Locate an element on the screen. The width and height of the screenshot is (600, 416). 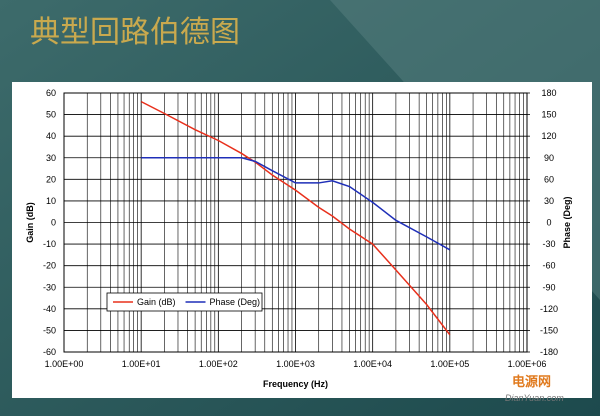
y-tick-label: 60 is located at coordinates (51, 93).